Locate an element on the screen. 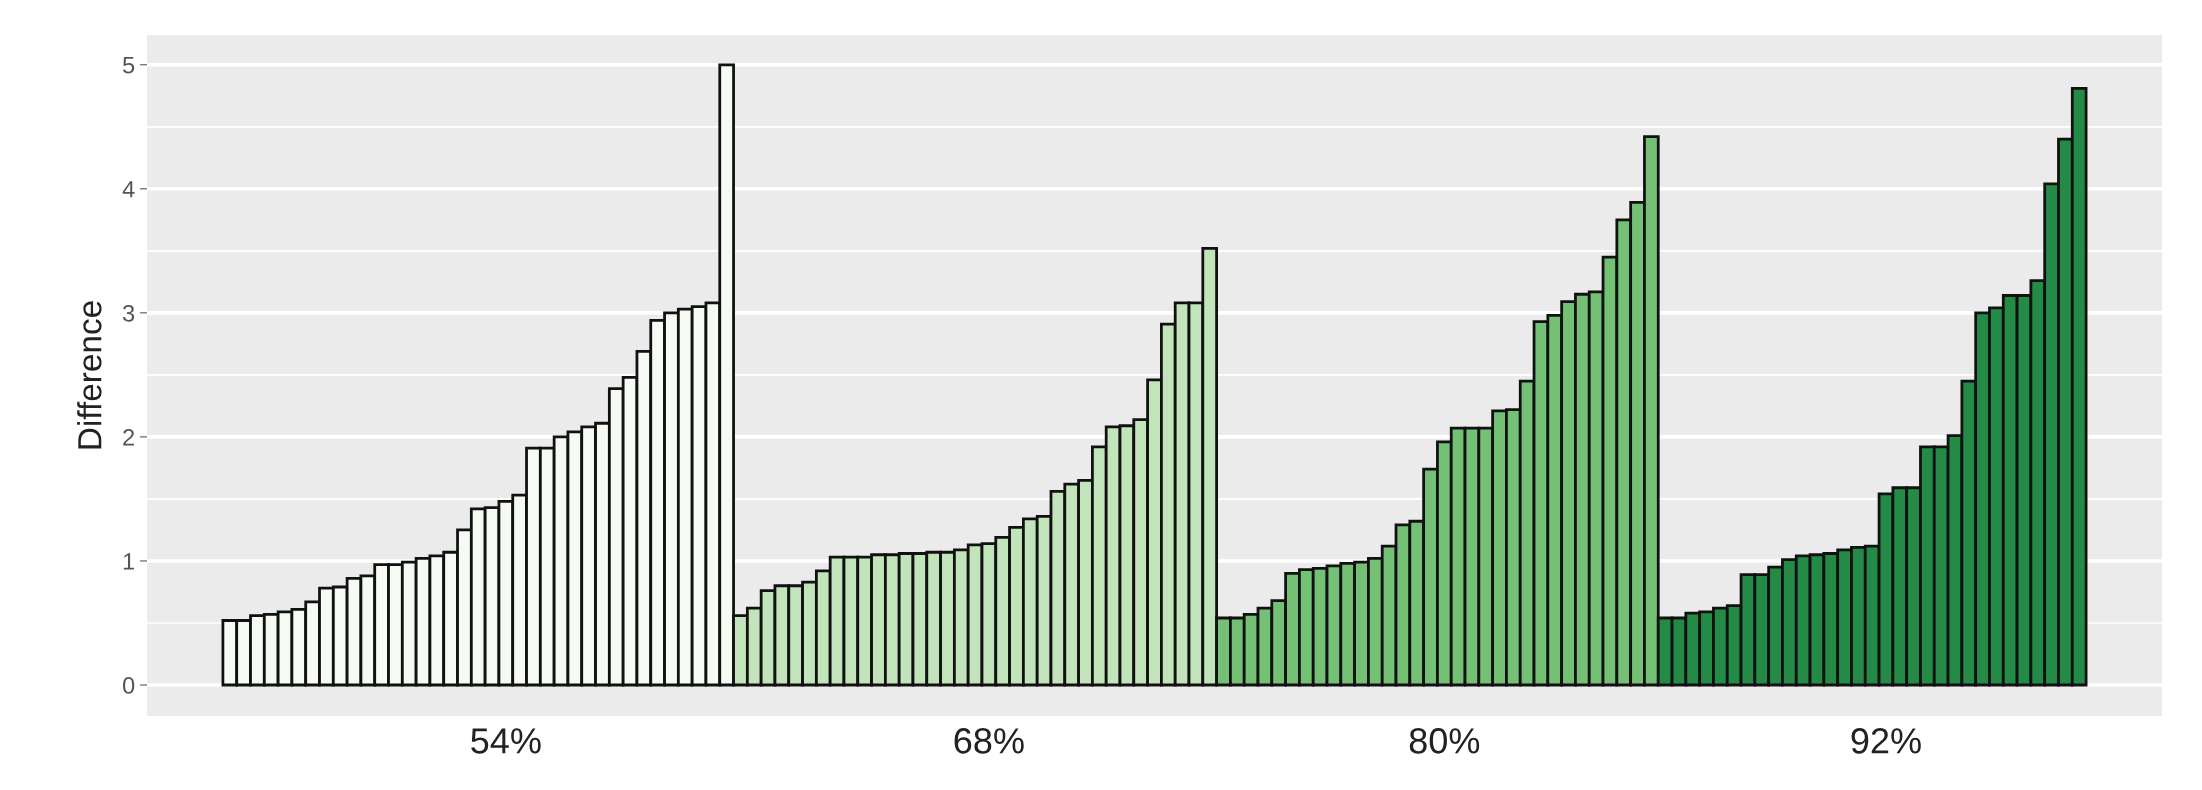 The width and height of the screenshot is (2202, 790). x-tick-label: 92% is located at coordinates (1886, 741).